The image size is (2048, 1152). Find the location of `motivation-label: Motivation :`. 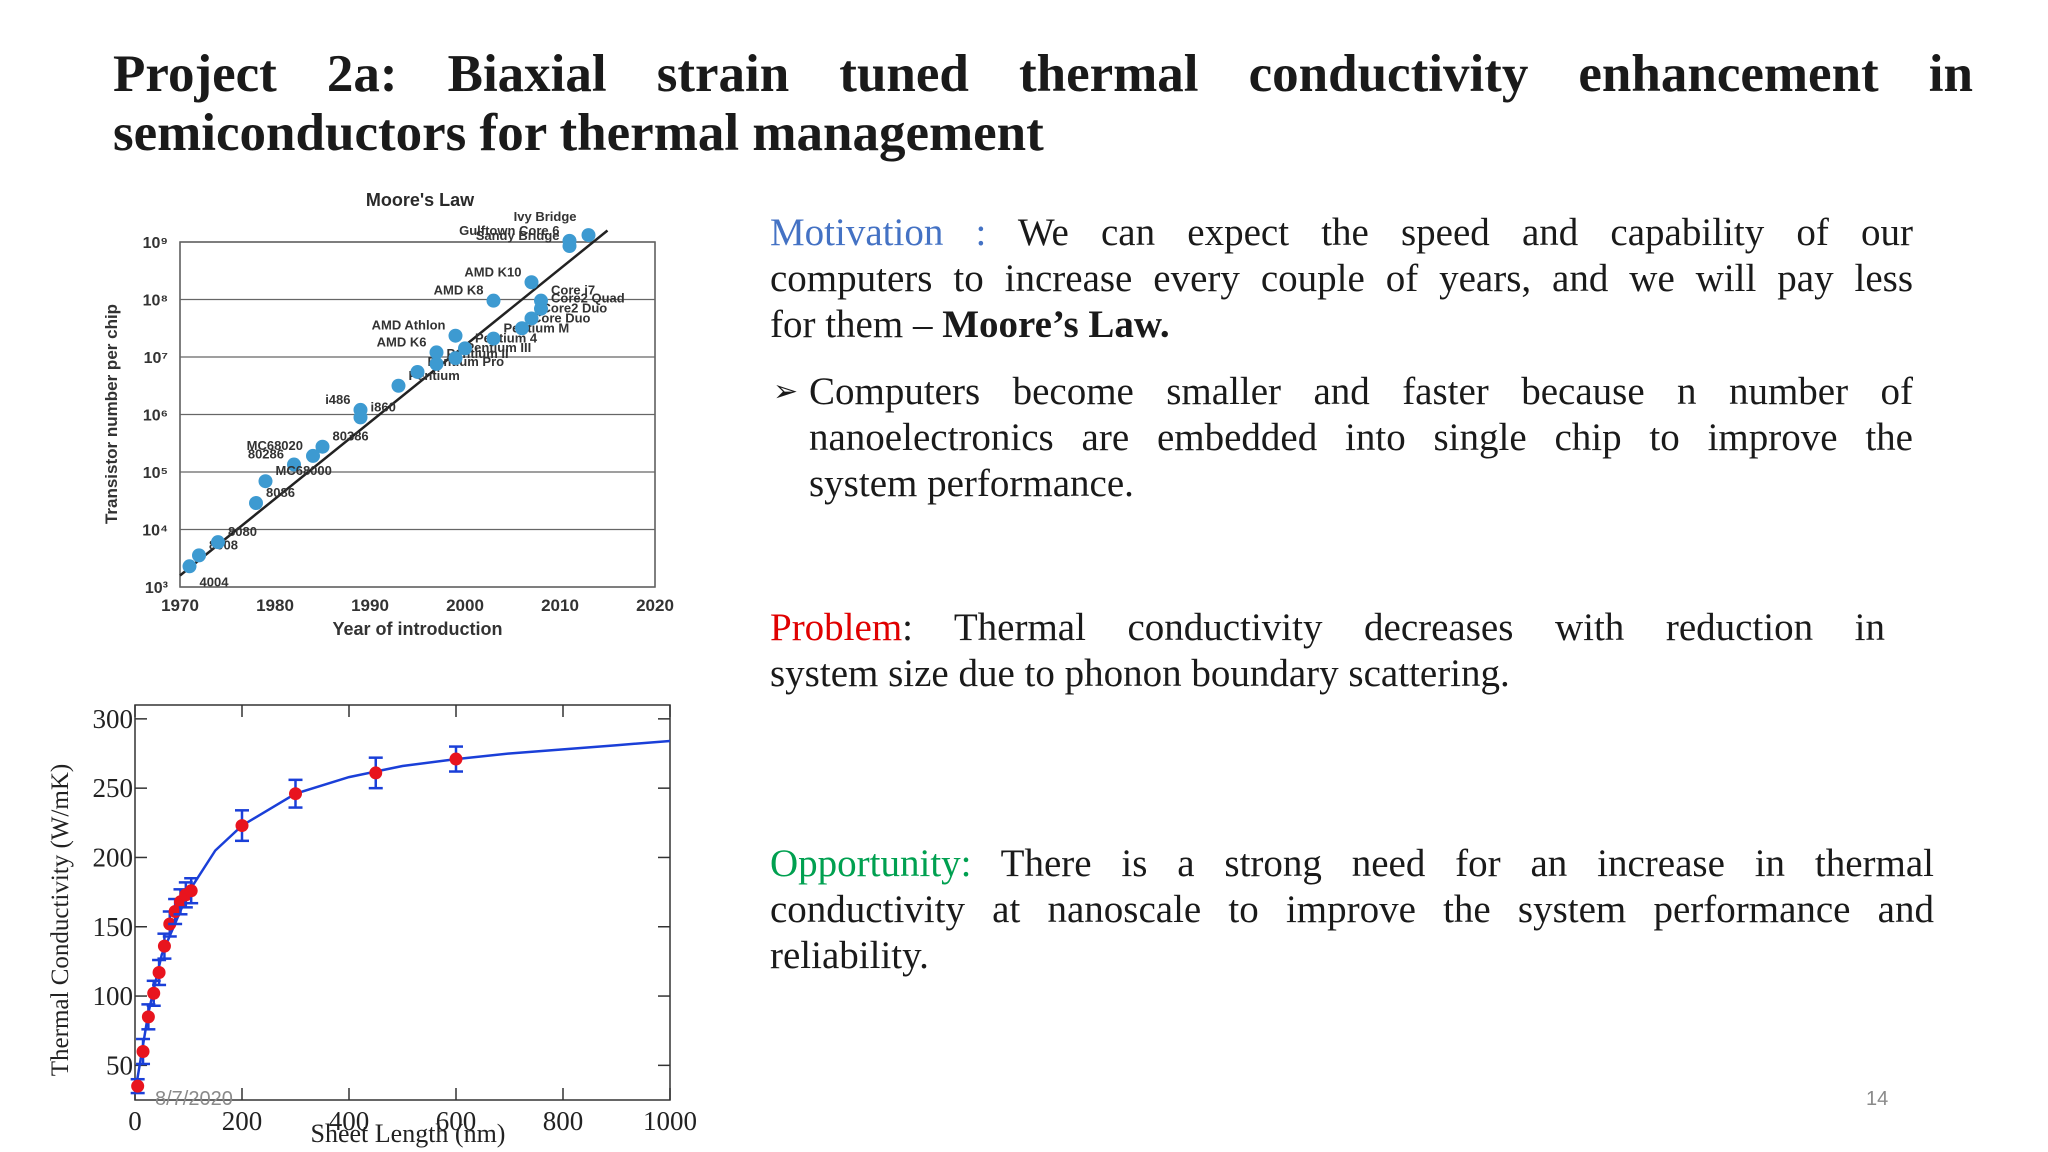

motivation-label: Motivation : is located at coordinates (878, 232).